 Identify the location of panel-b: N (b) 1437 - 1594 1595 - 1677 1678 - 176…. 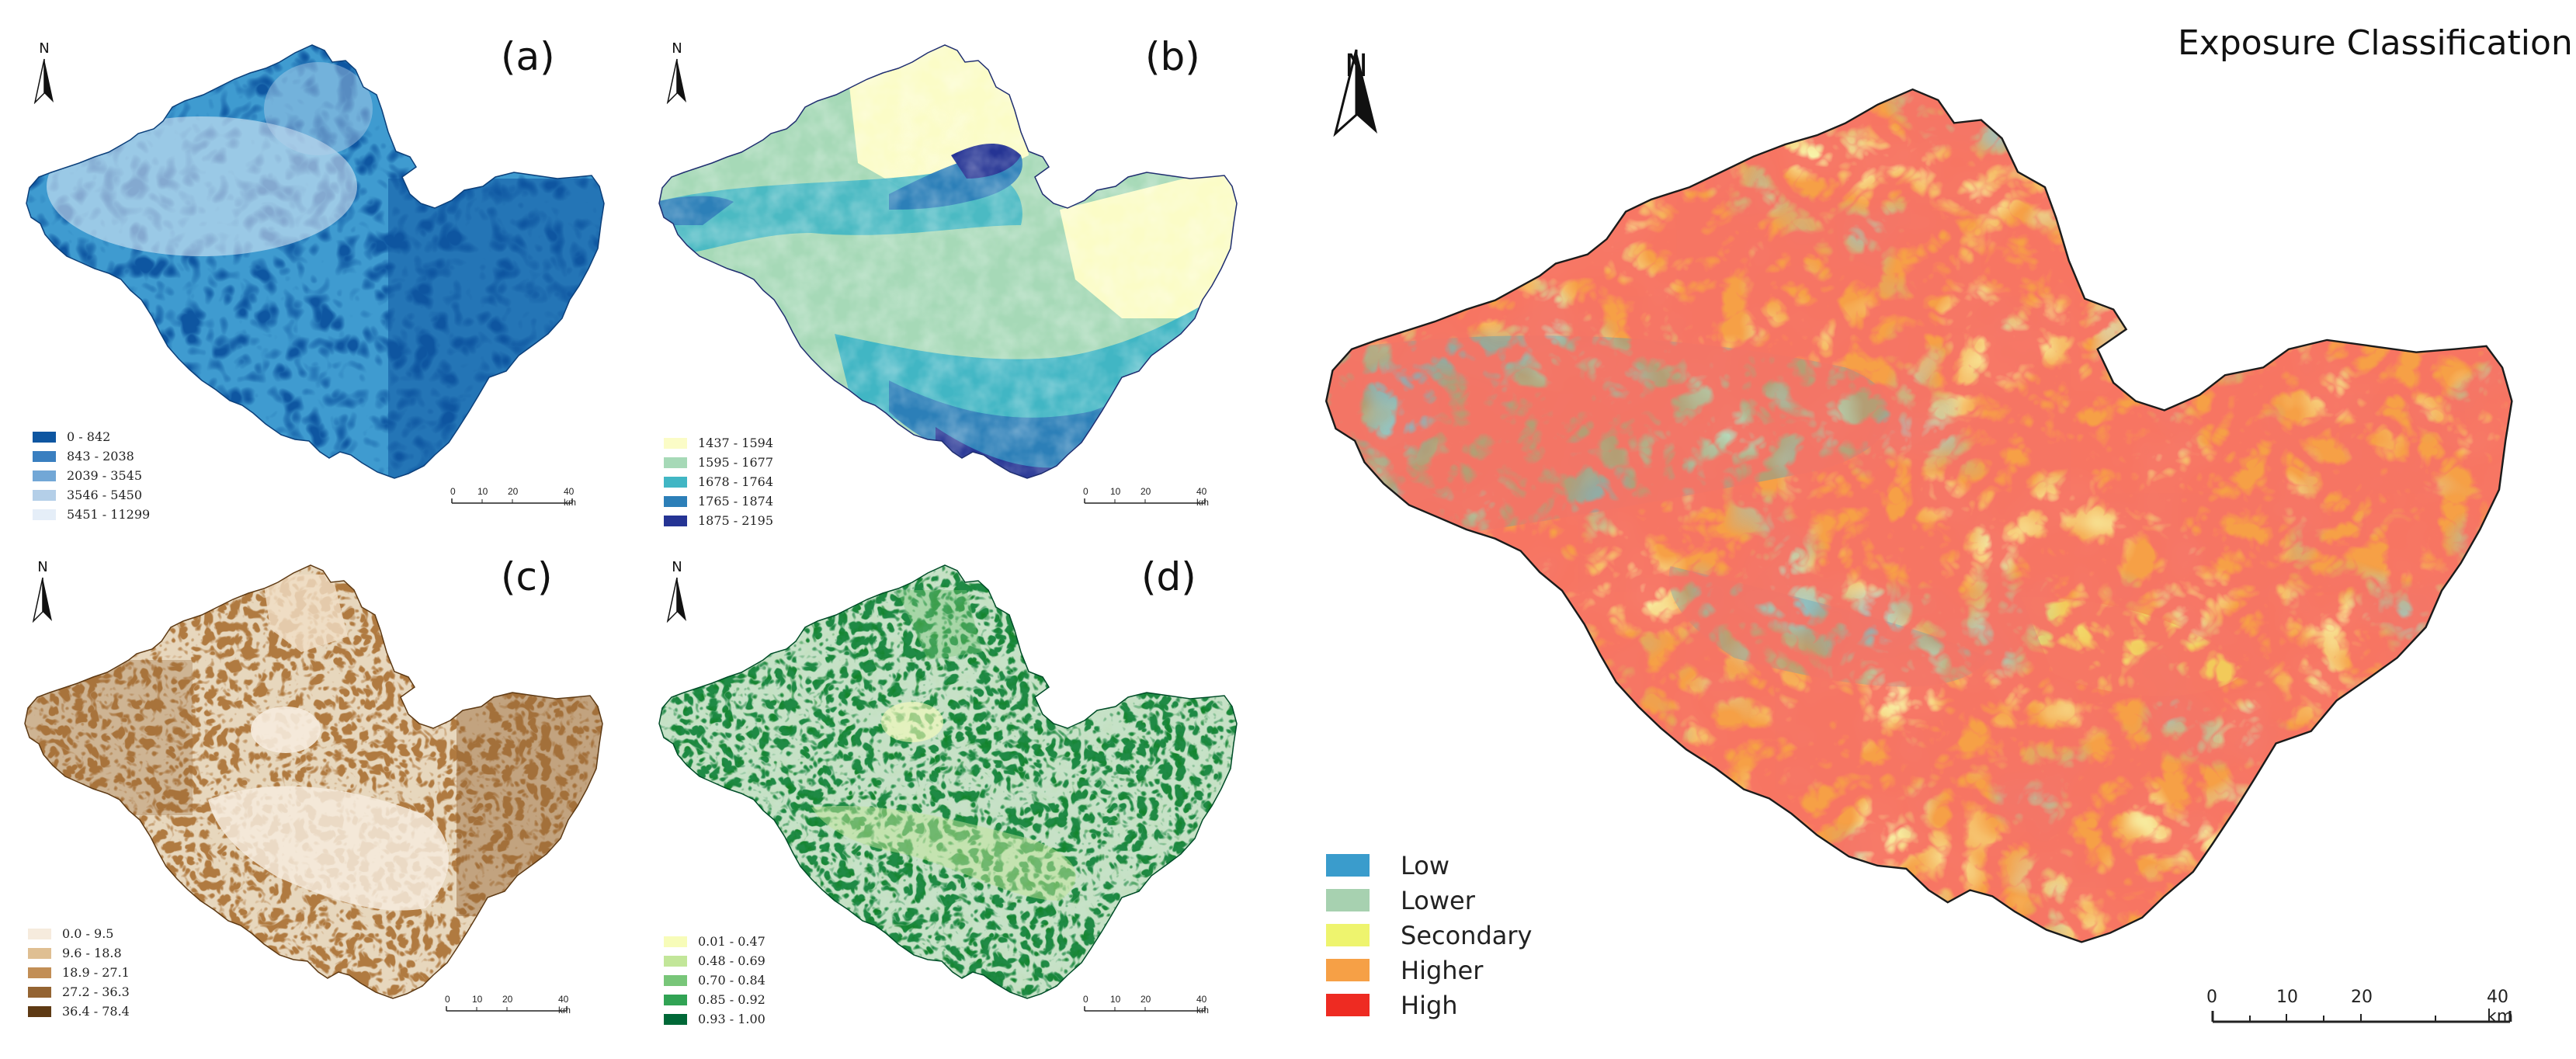
(951, 275).